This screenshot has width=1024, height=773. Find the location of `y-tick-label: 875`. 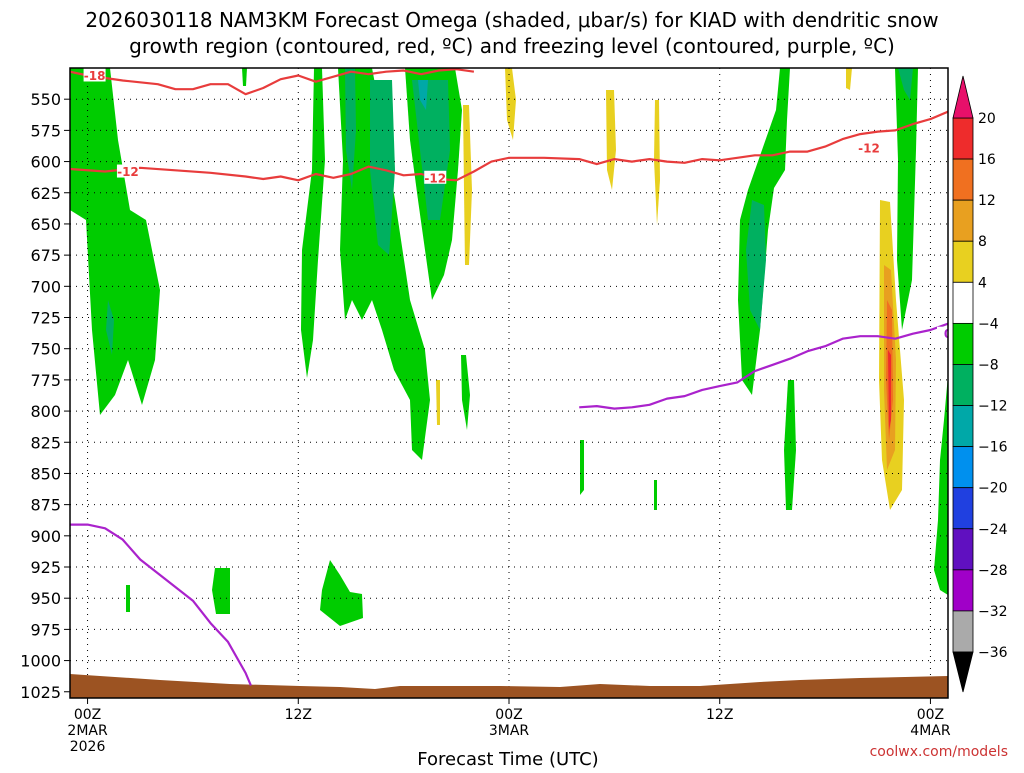

y-tick-label: 875 is located at coordinates (45, 505).